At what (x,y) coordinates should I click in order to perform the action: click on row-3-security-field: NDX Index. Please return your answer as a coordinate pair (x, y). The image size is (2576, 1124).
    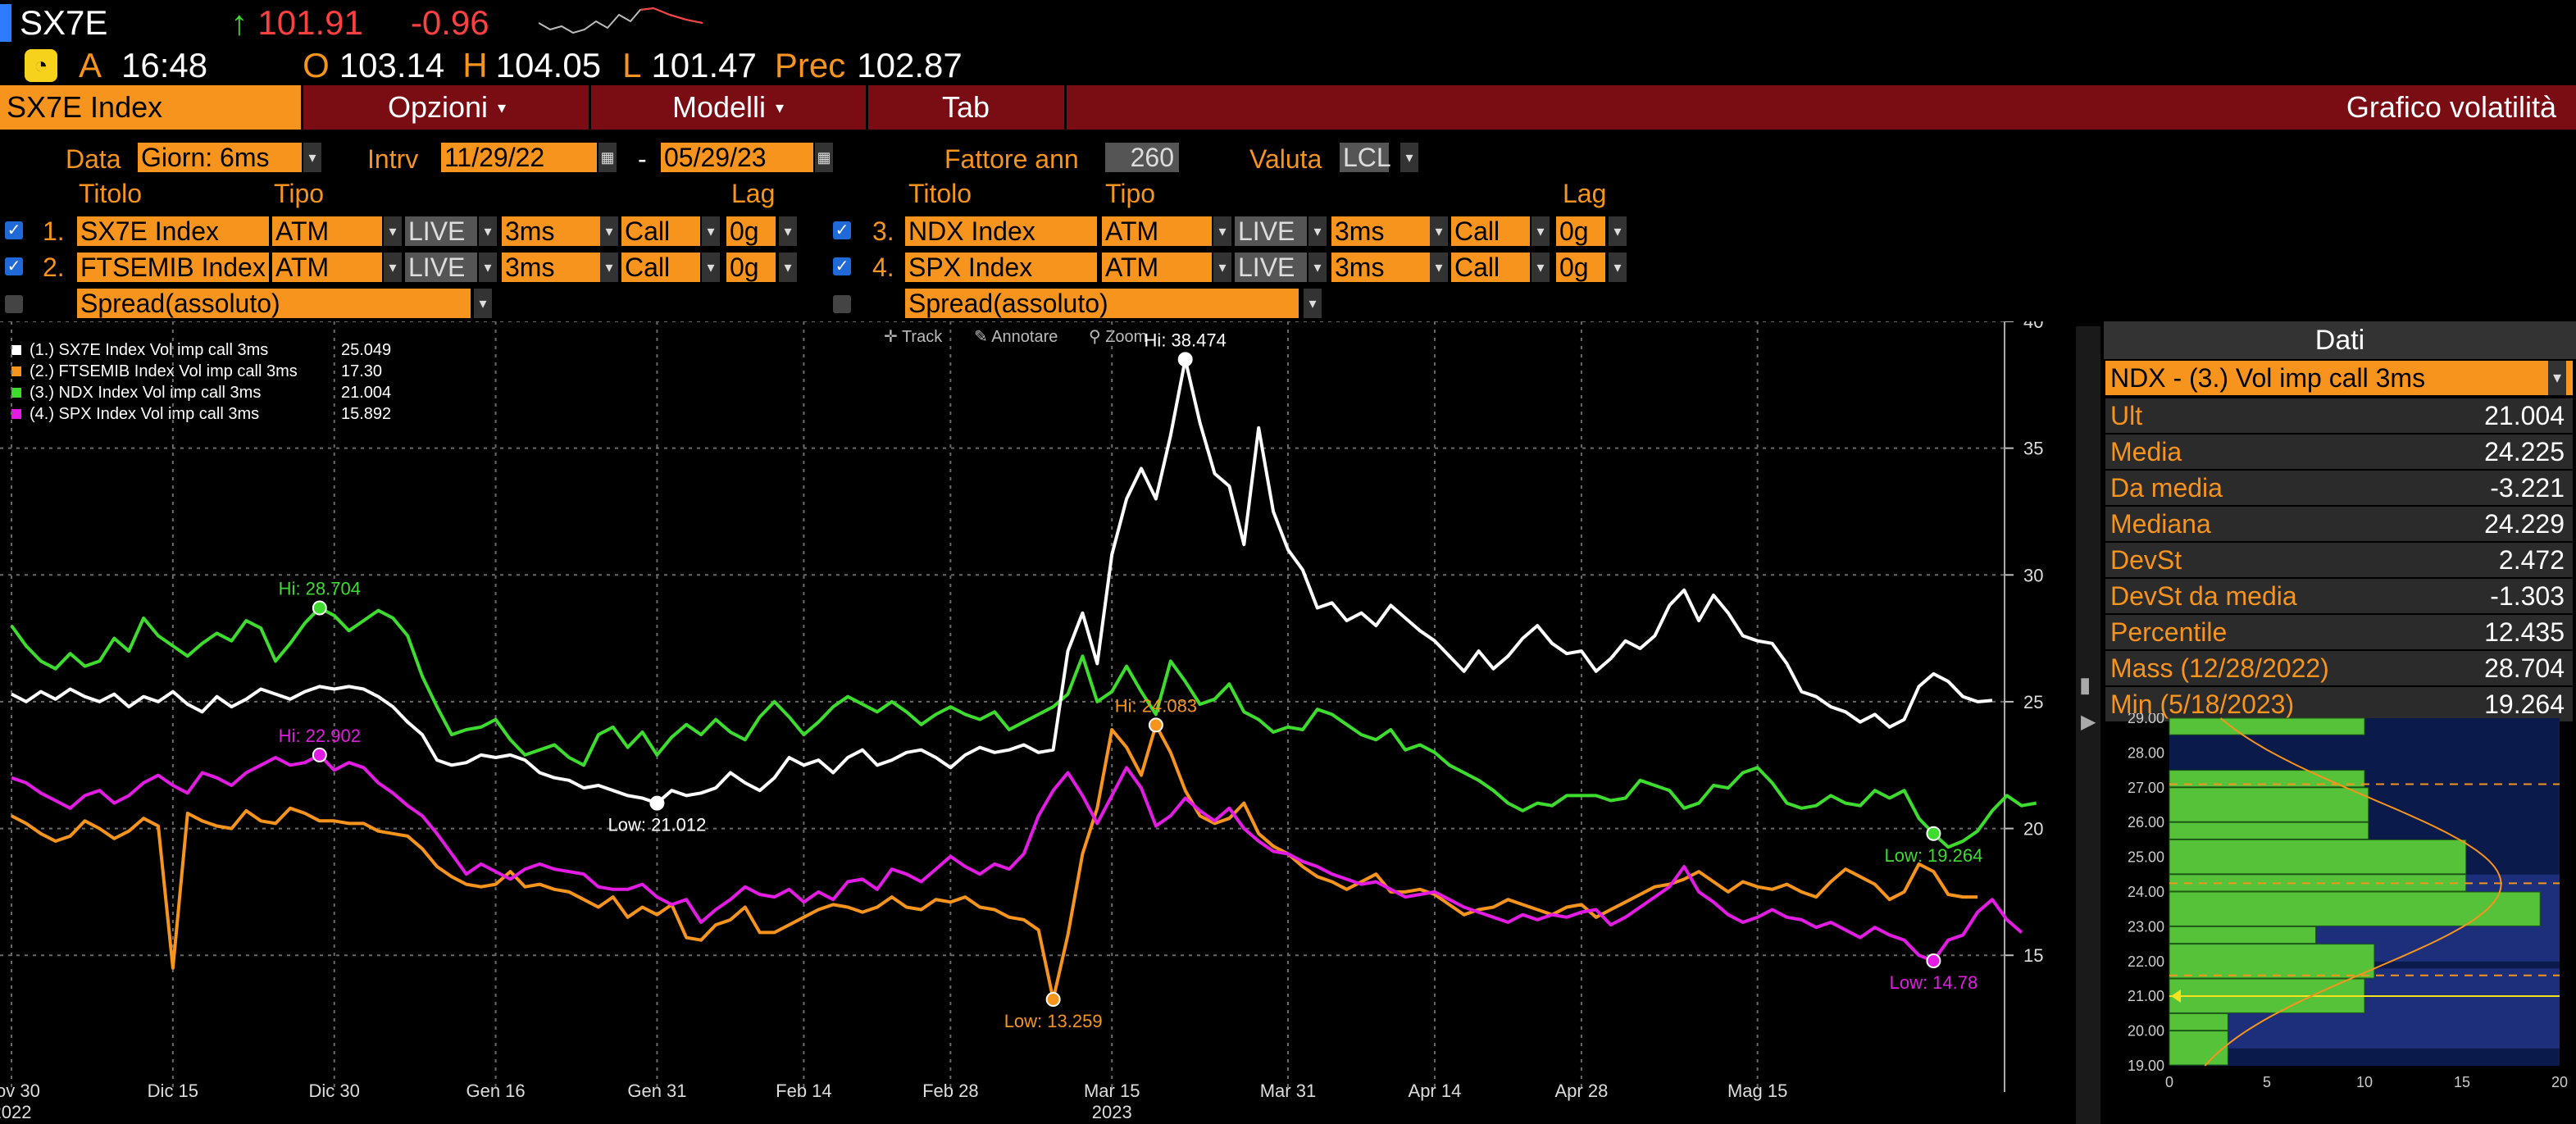
    Looking at the image, I should click on (1001, 231).